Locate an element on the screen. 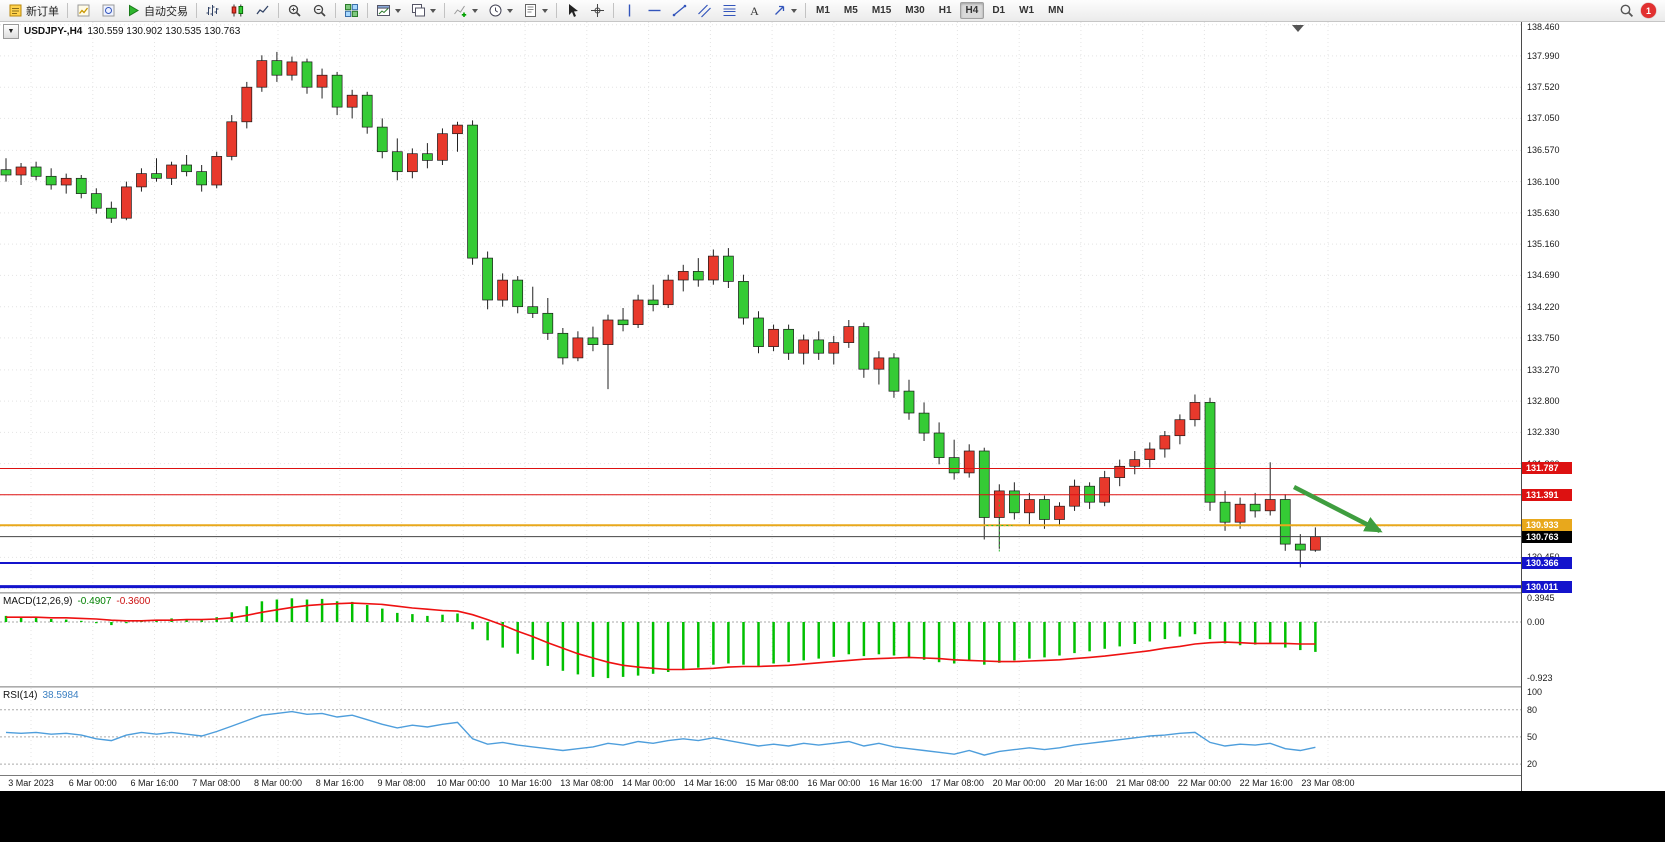 The image size is (1665, 842). tile-windows-button is located at coordinates (351, 10).